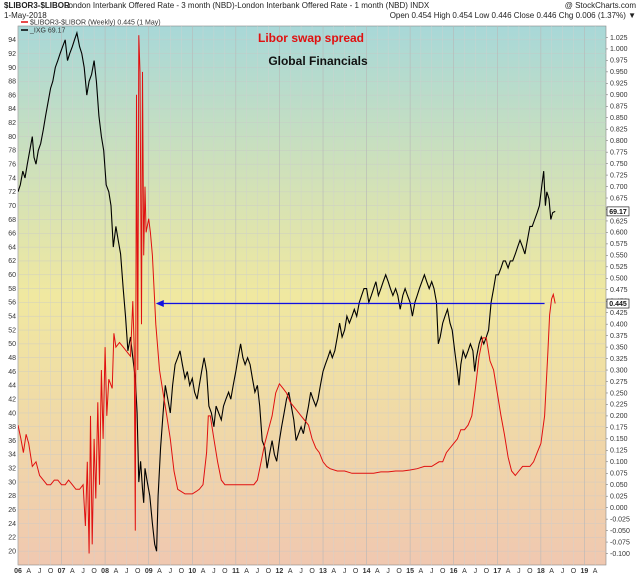 The width and height of the screenshot is (640, 576). I want to click on right-tick-label: 0.625, so click(619, 221).